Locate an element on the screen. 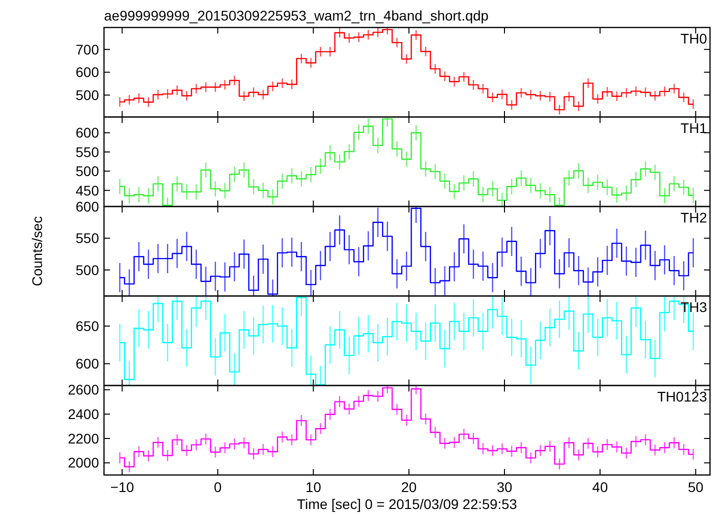  y-tick-label: 2600 is located at coordinates (84, 390).